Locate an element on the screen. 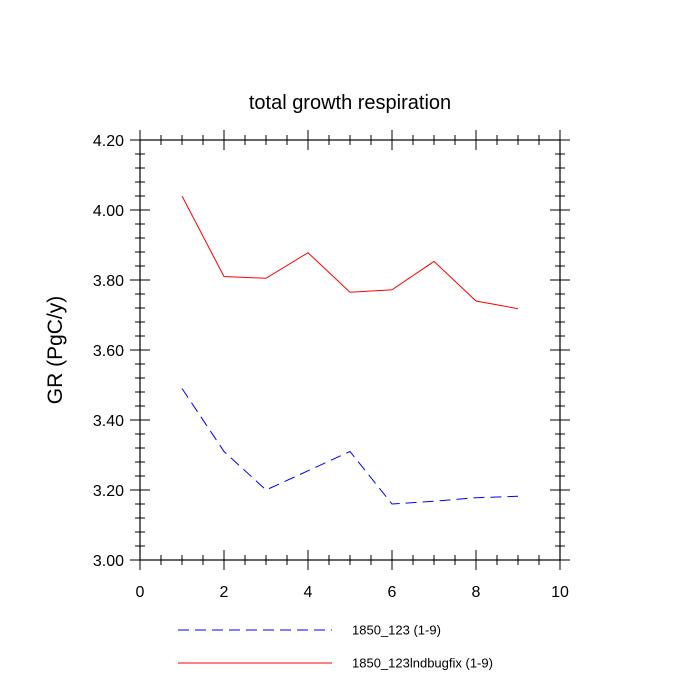  y-tick-label: 4.00 is located at coordinates (108, 211).